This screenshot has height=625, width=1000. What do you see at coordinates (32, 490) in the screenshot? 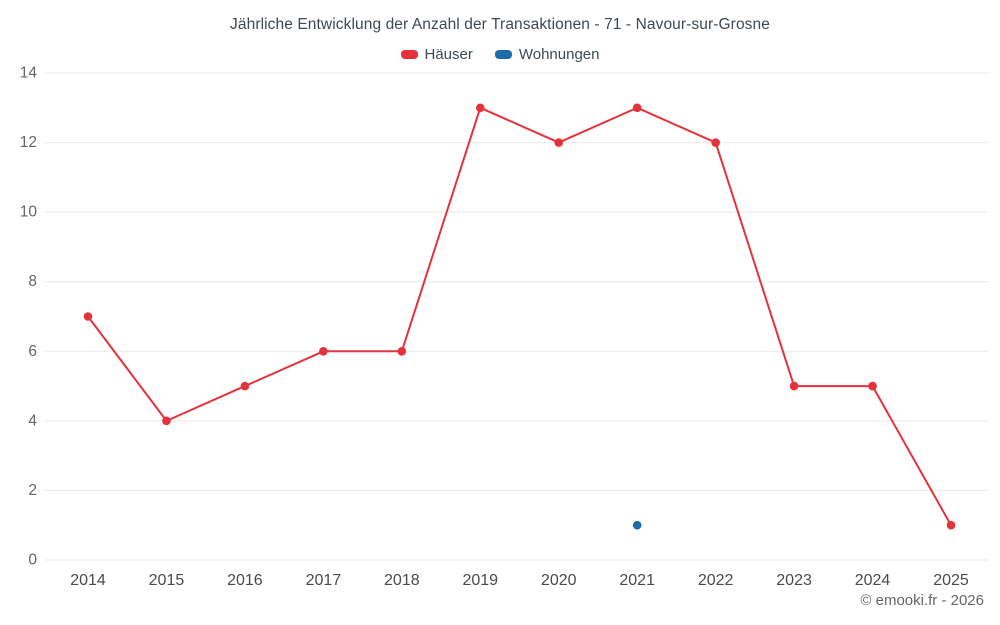
I see `y-tick-label: 2` at bounding box center [32, 490].